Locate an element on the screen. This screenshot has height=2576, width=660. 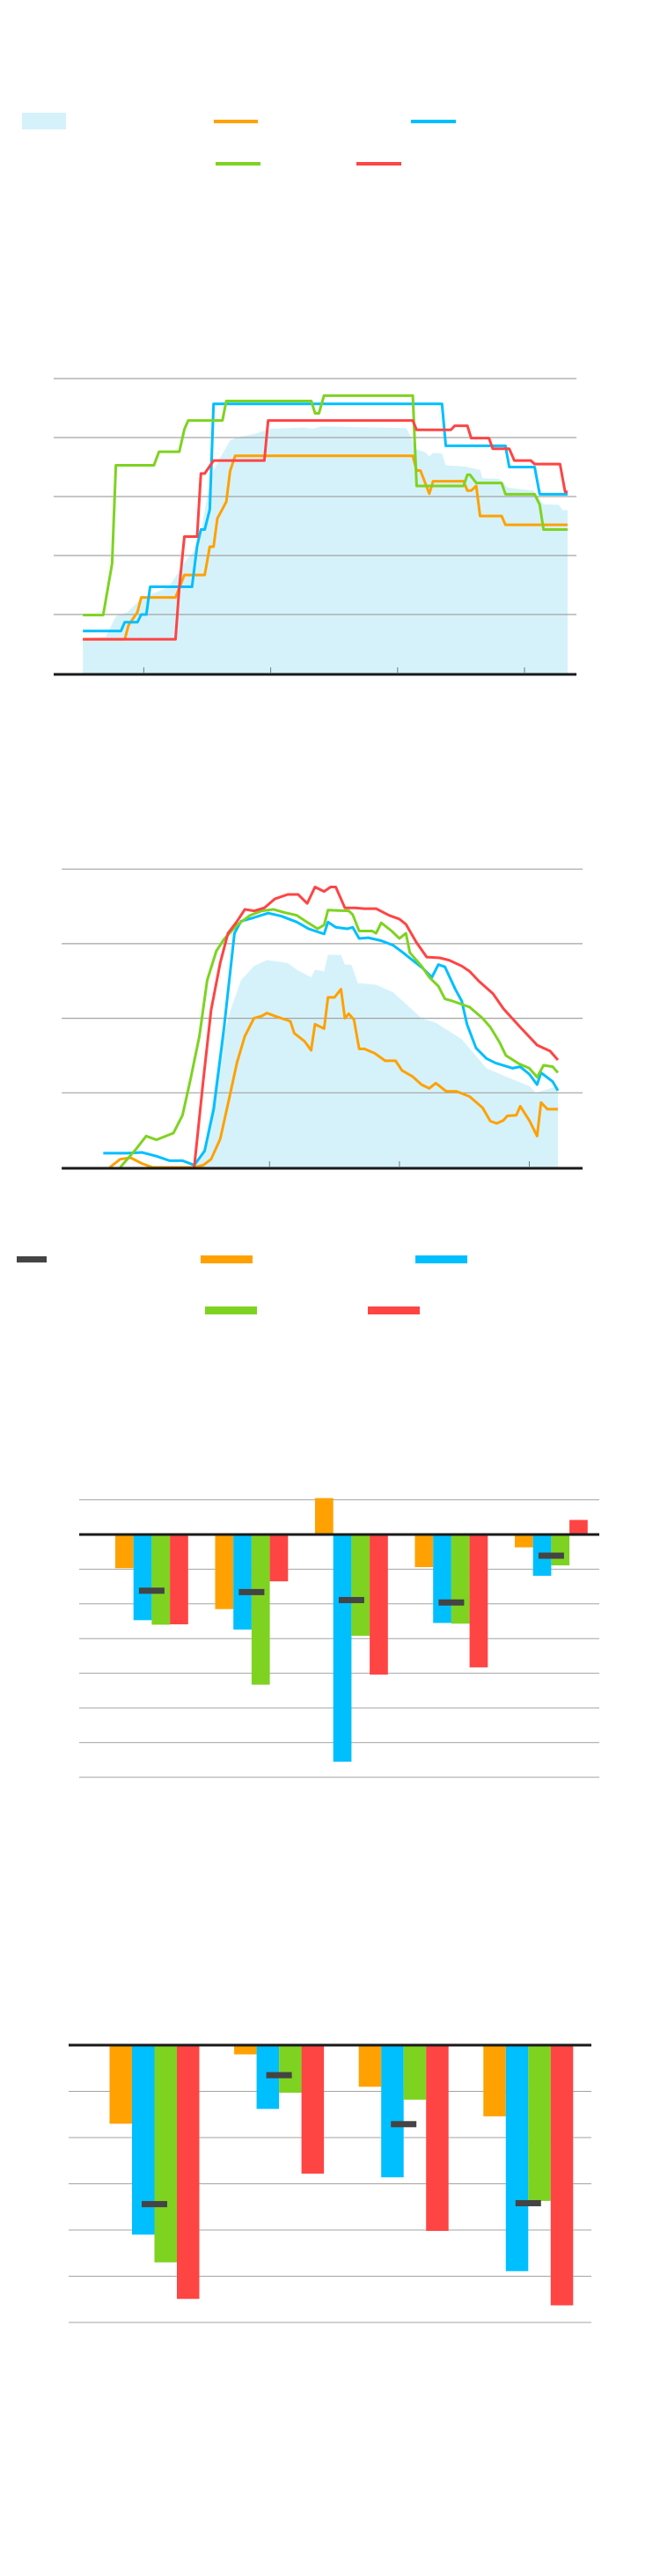
legend-swatch-blue-bar is located at coordinates (441, 1259).